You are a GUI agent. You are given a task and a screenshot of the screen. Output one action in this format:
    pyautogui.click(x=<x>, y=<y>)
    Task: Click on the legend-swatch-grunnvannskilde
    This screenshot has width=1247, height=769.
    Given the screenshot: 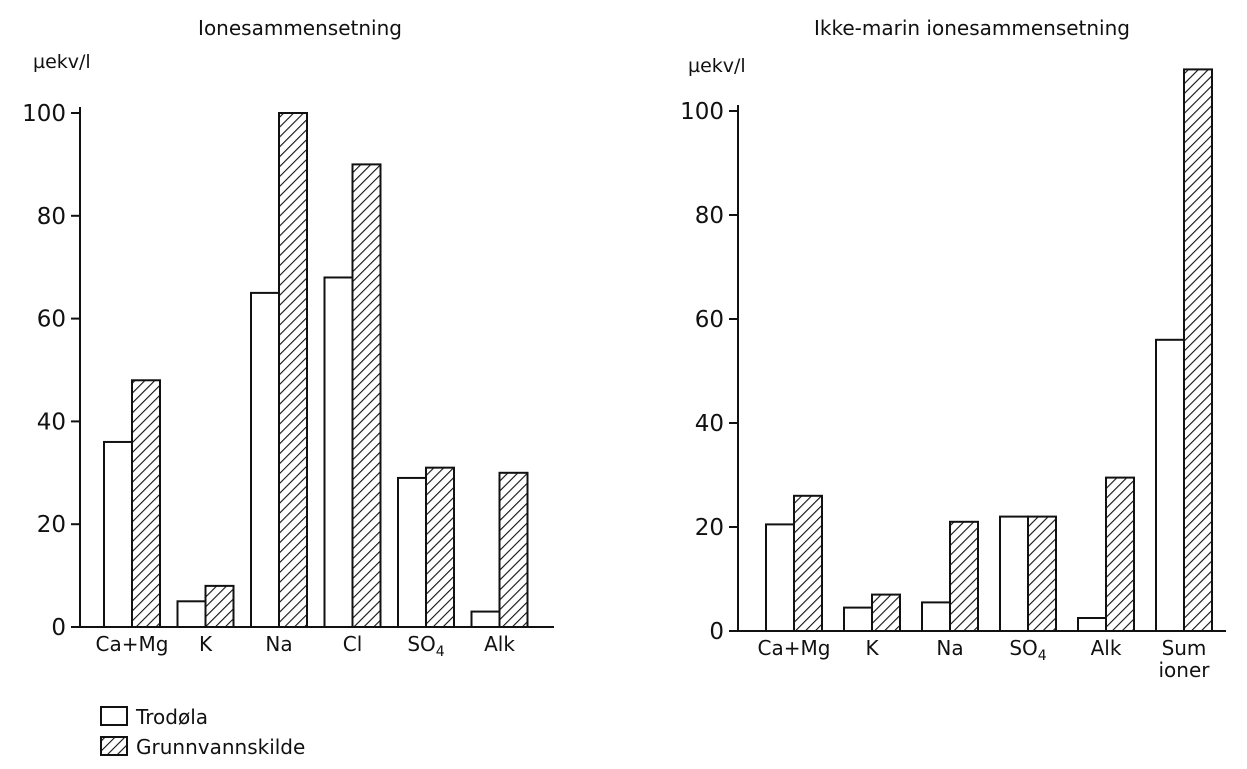 What is the action you would take?
    pyautogui.click(x=114, y=746)
    